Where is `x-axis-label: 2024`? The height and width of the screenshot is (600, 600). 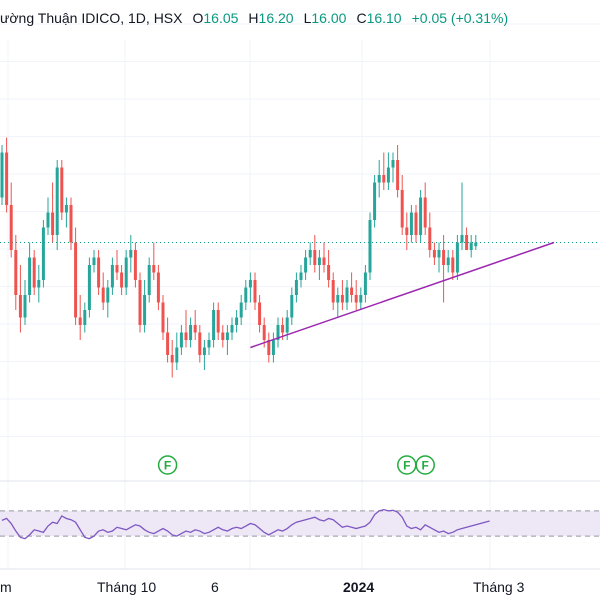 x-axis-label: 2024 is located at coordinates (359, 587).